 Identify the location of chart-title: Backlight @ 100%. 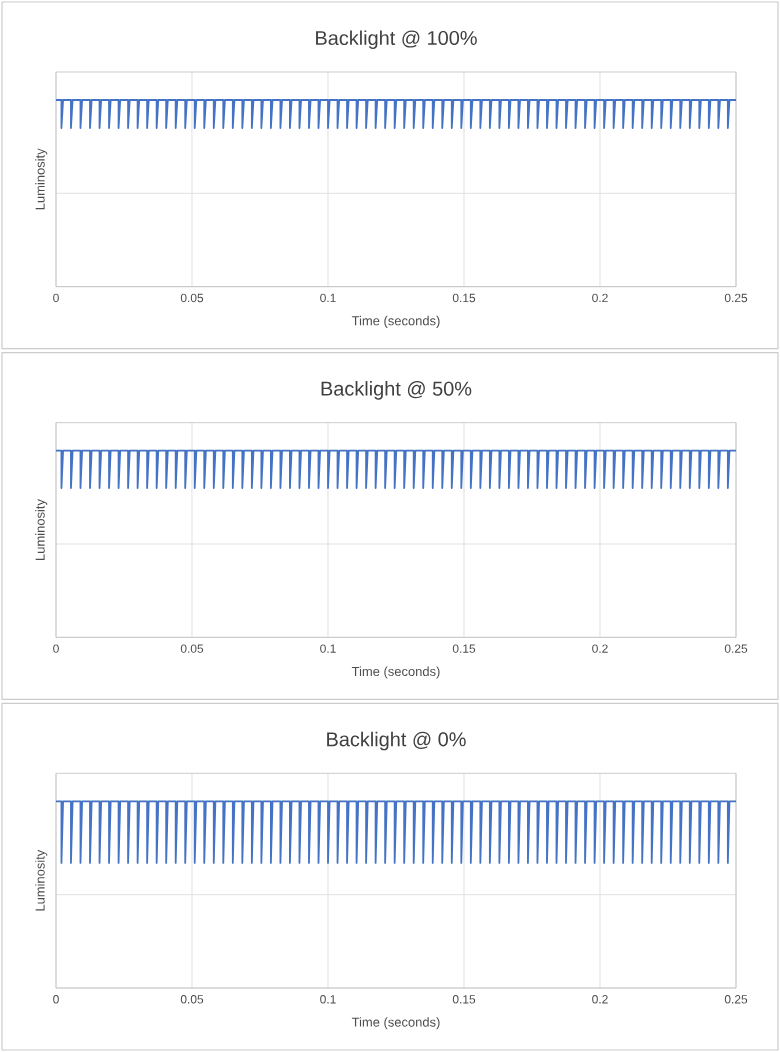
(396, 39).